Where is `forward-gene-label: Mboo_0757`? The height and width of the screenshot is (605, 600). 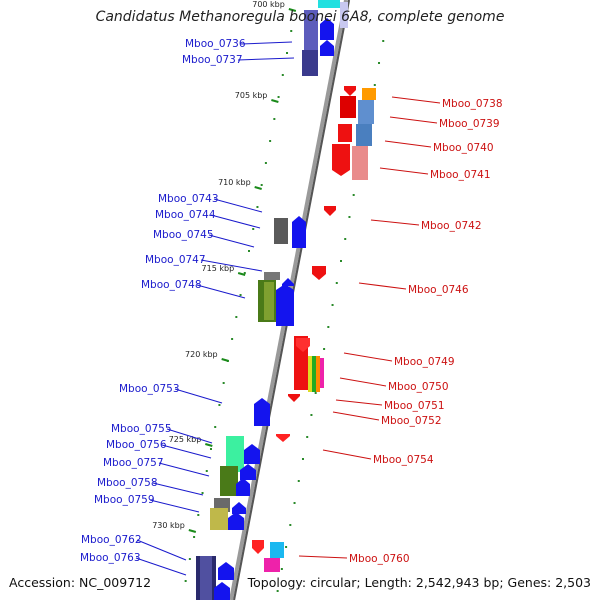 forward-gene-label: Mboo_0757 is located at coordinates (133, 463).